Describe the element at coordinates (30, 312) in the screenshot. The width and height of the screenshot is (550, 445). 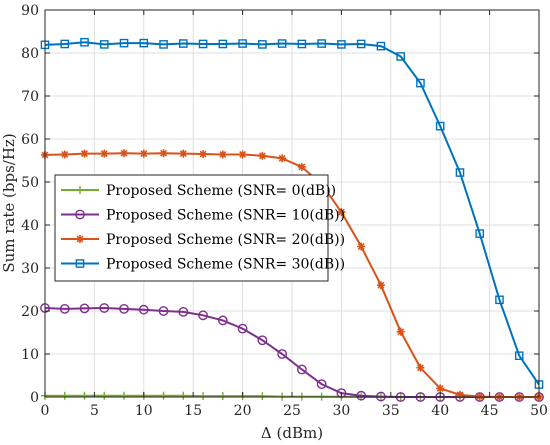
I see `y-tick-label: 20` at that location.